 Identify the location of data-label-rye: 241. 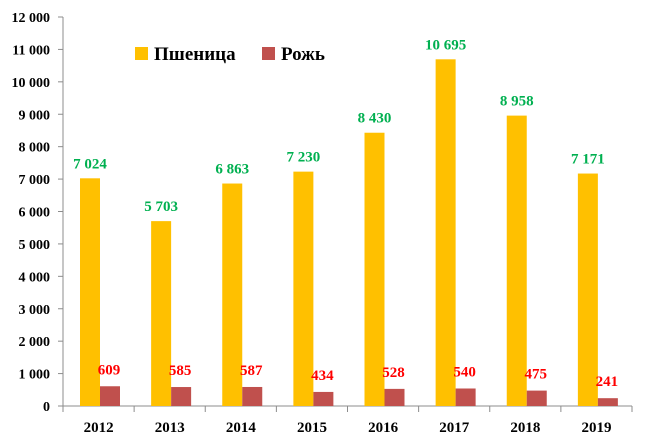
(607, 382).